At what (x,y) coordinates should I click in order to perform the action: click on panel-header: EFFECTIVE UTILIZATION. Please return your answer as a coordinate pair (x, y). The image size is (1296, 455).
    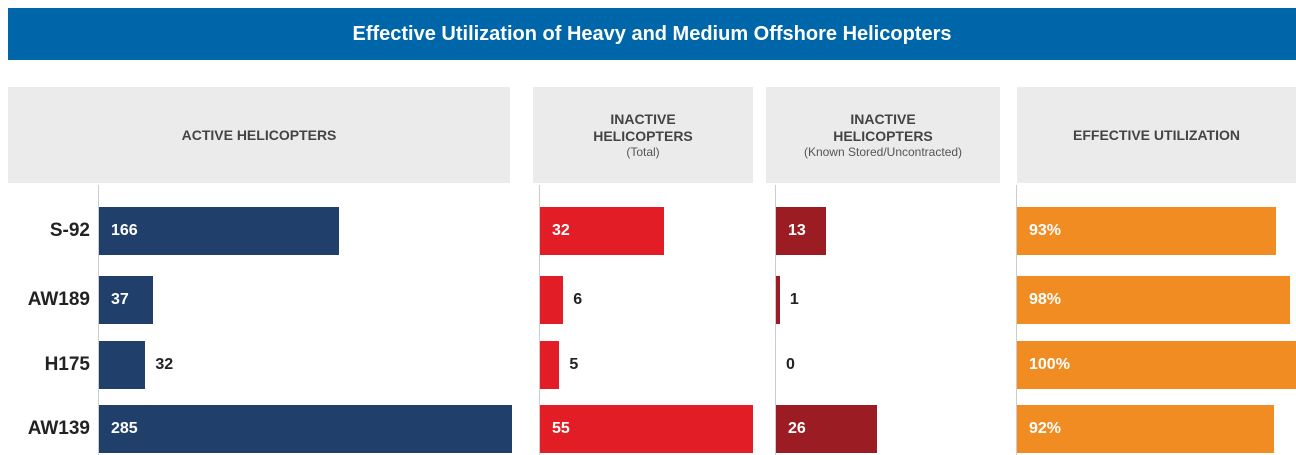
    Looking at the image, I should click on (1156, 135).